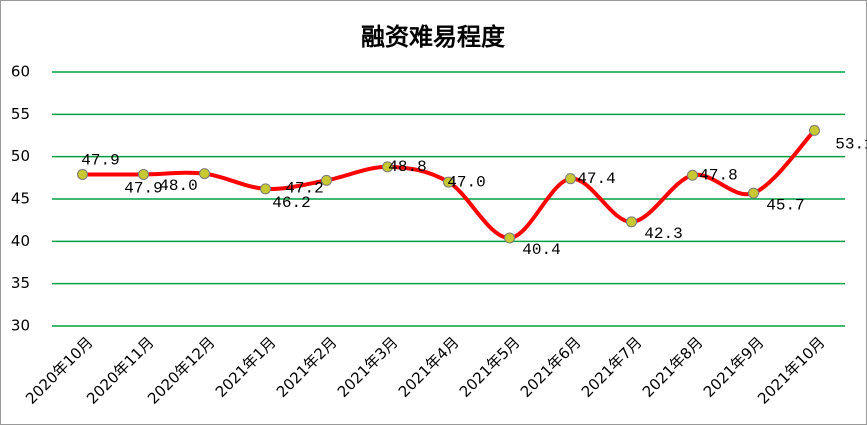 The height and width of the screenshot is (425, 867). Describe the element at coordinates (663, 234) in the screenshot. I see `data-label: 42.3` at that location.